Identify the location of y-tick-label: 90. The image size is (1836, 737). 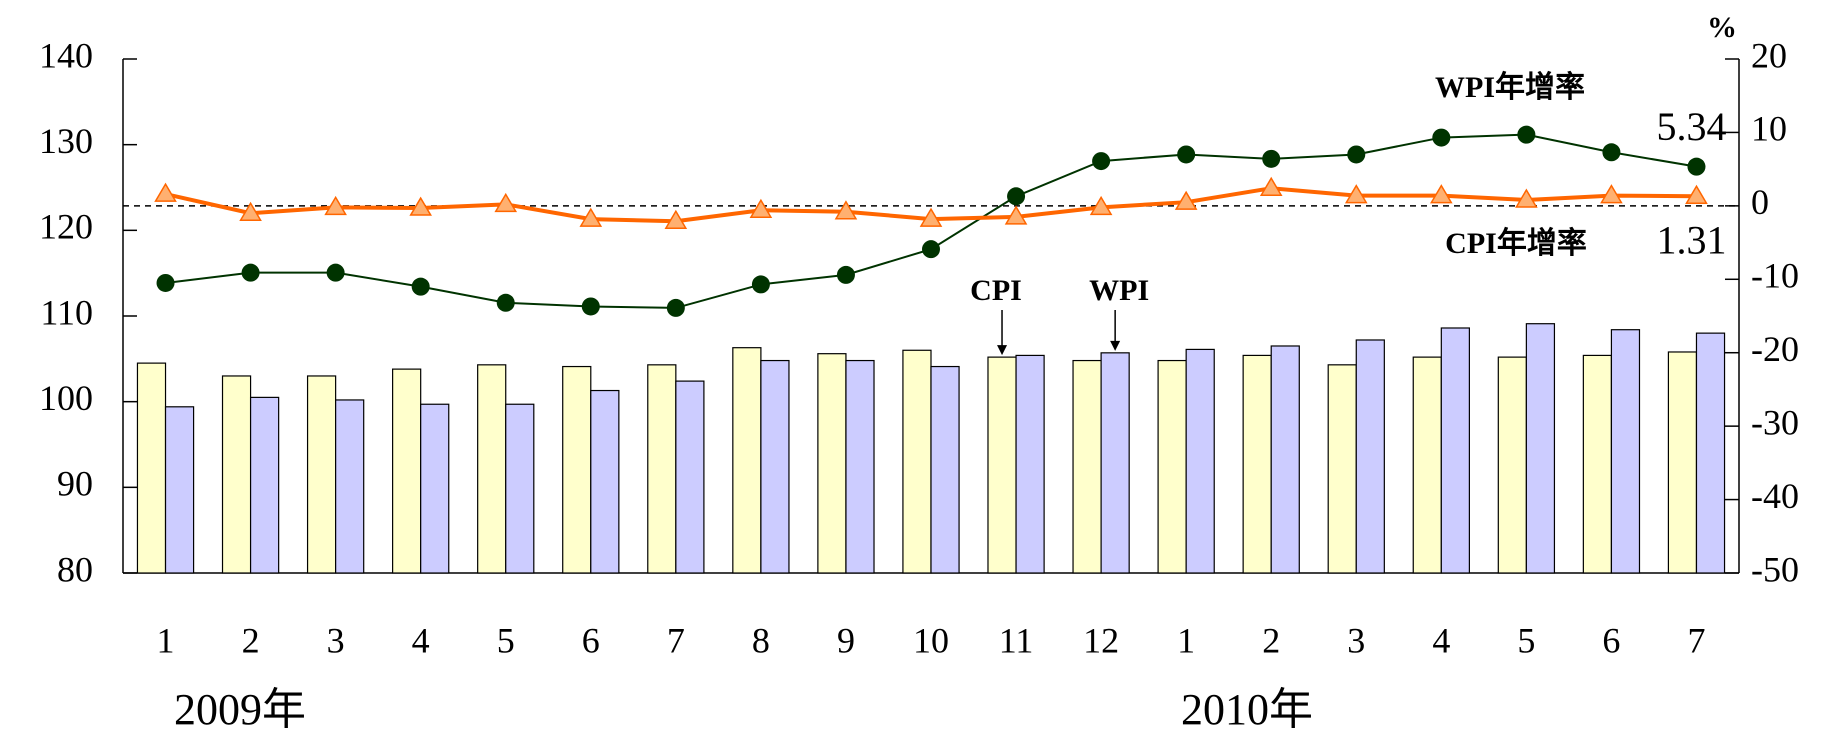
(75, 484).